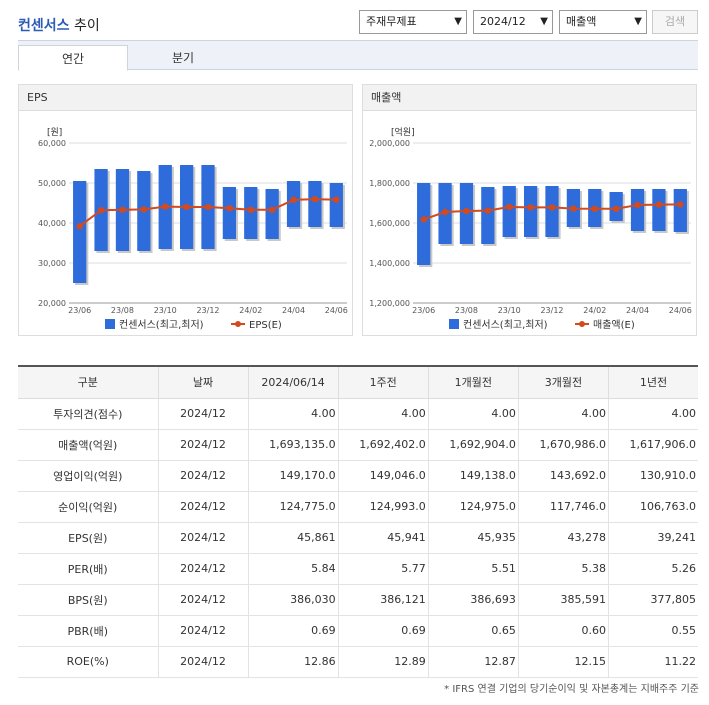  Describe the element at coordinates (563, 444) in the screenshot. I see `table-cell: 1,670,986.0` at that location.